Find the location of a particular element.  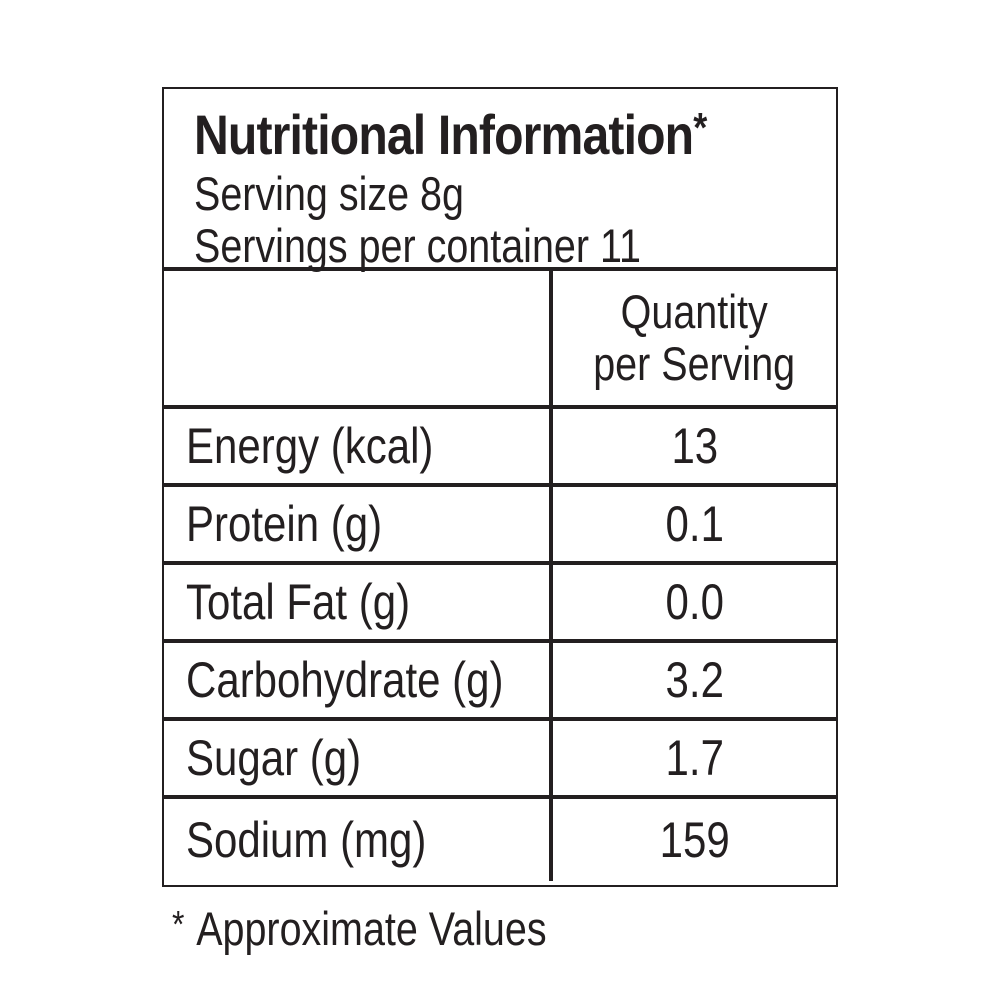

nutrient-label-cell: Total Fat (g) is located at coordinates (356, 602).